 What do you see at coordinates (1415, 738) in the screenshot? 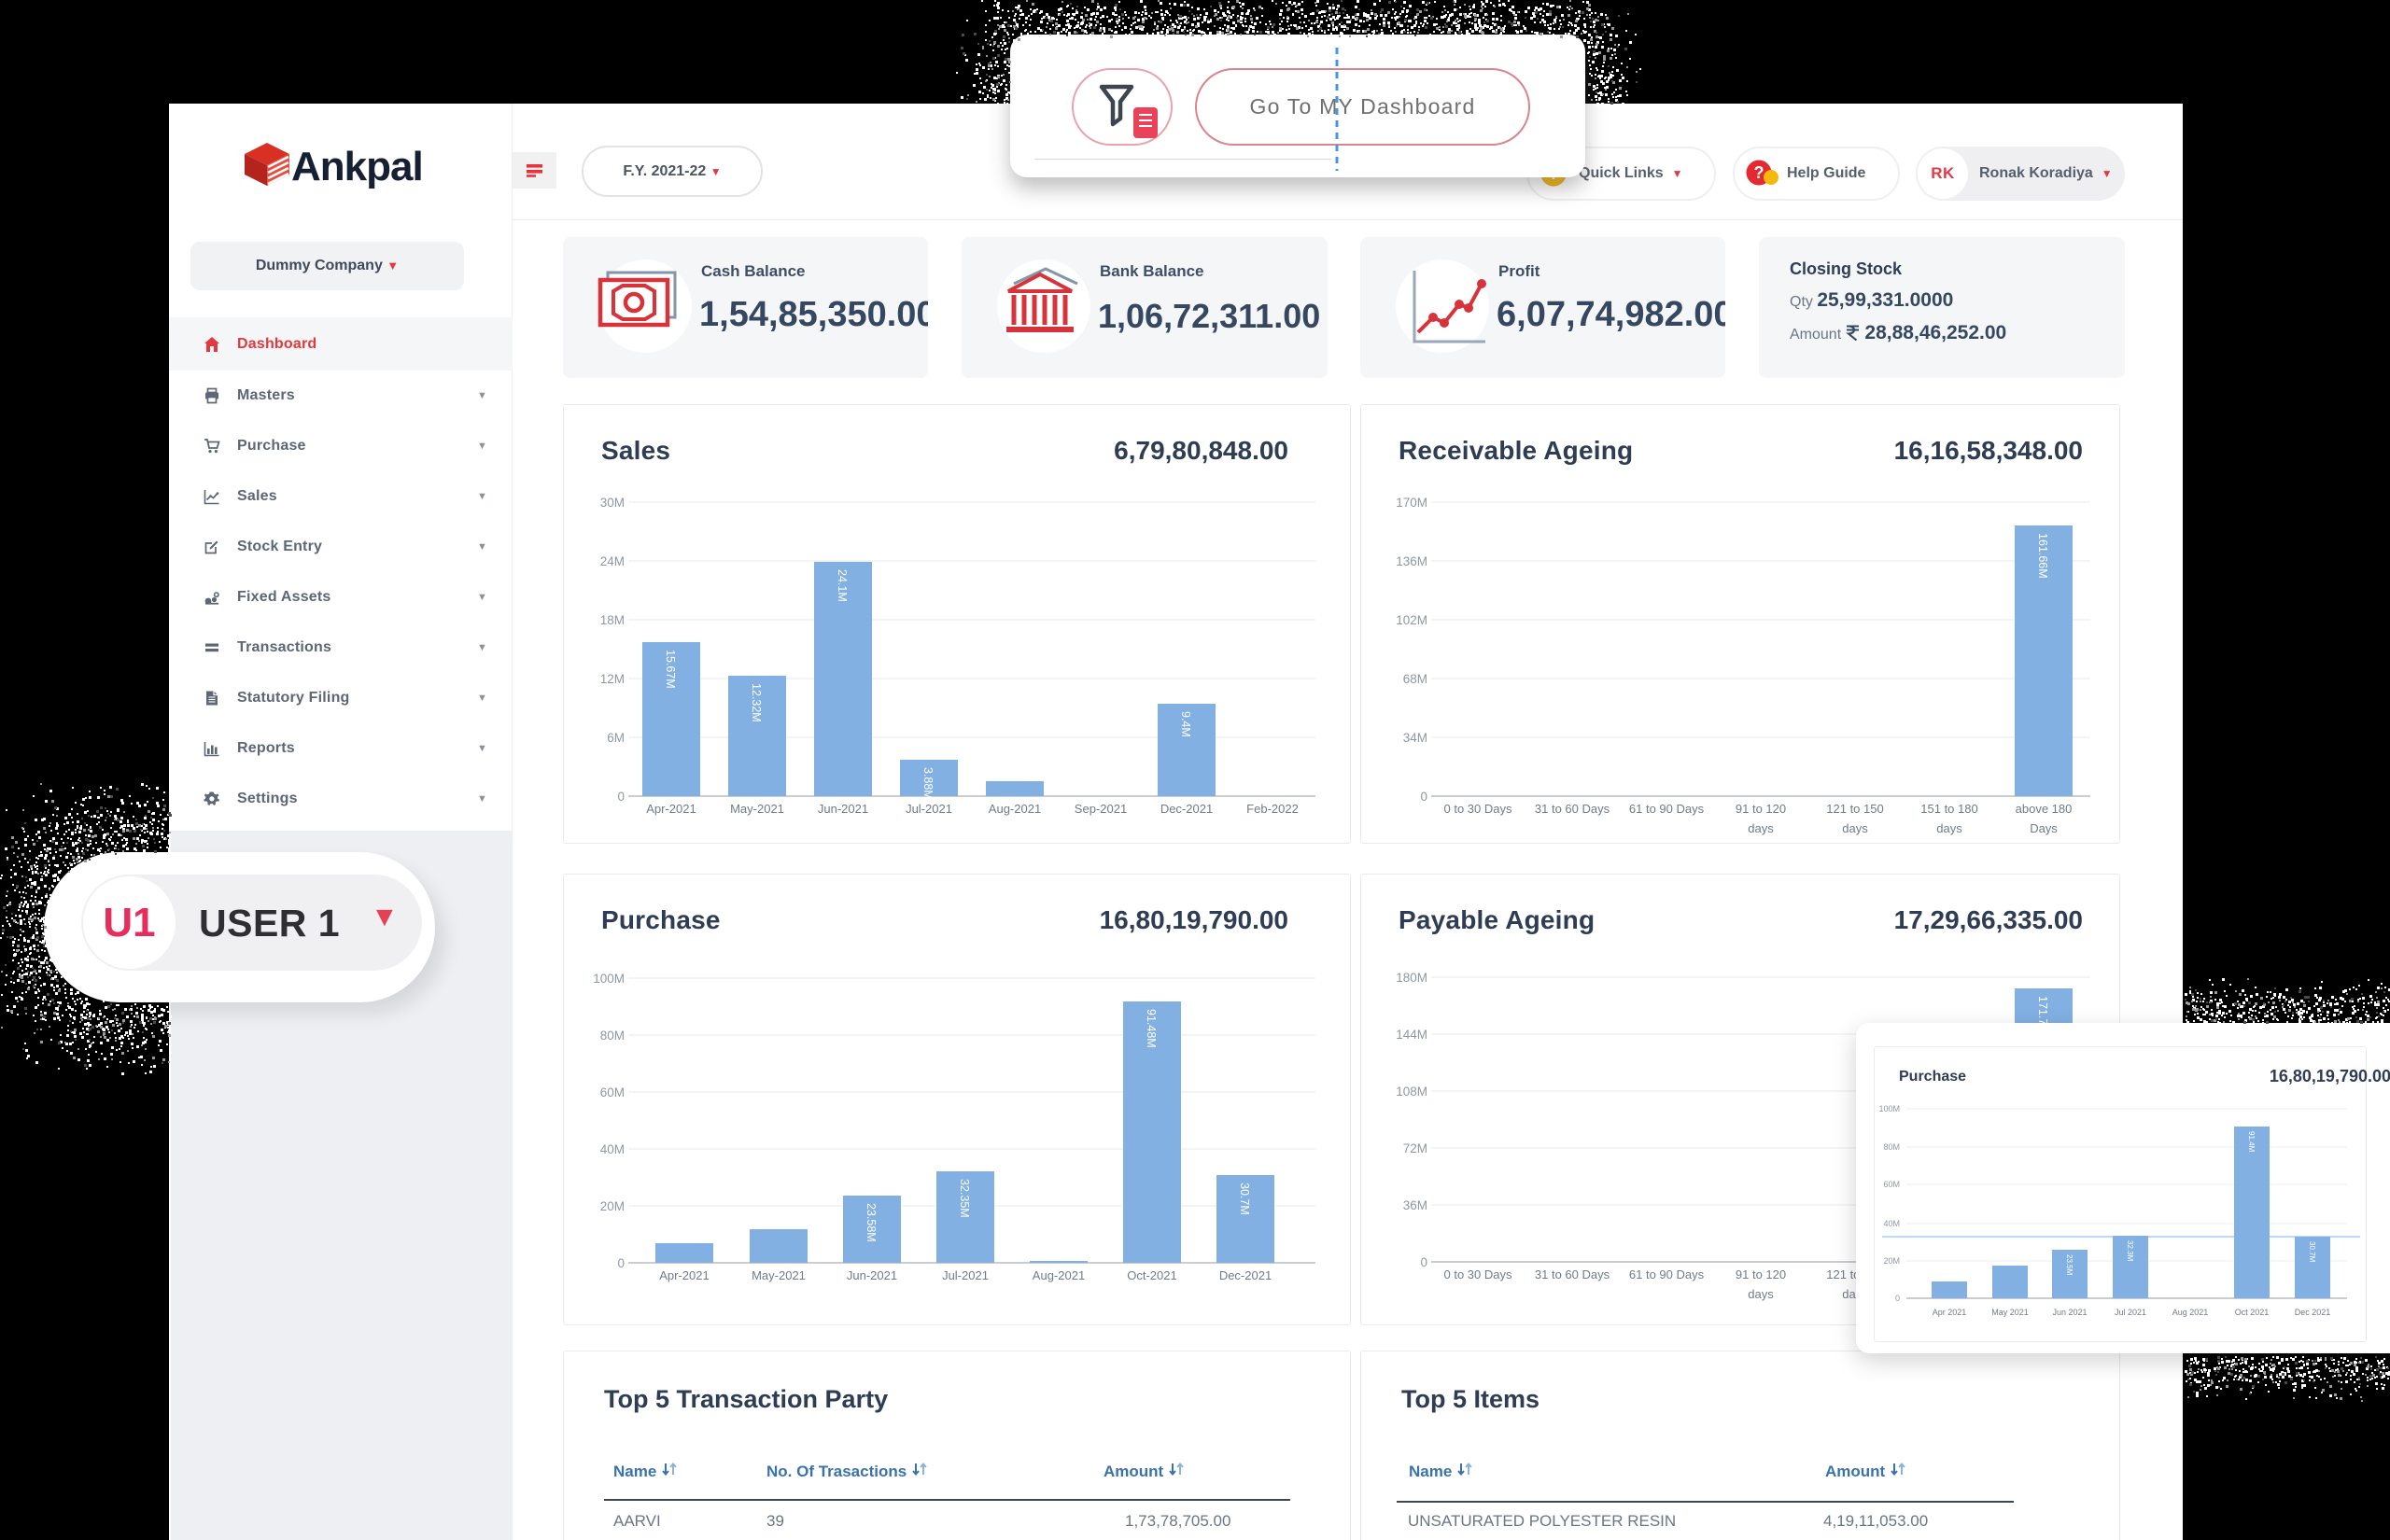
I see `svg-text: 34M` at bounding box center [1415, 738].